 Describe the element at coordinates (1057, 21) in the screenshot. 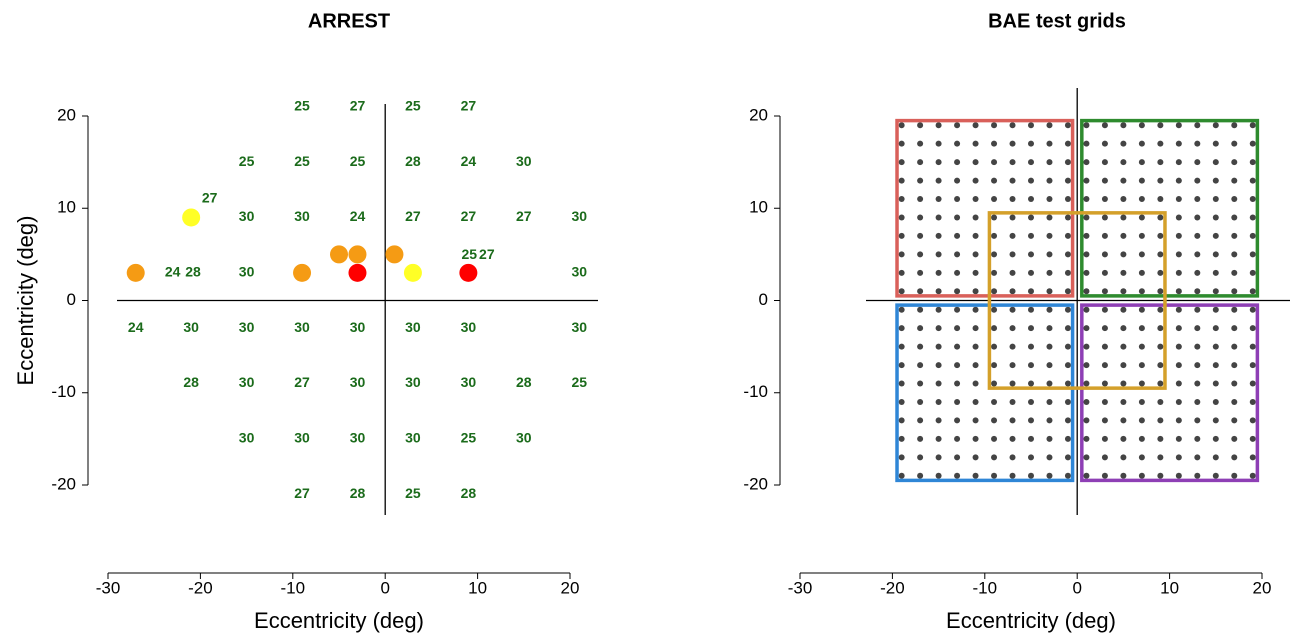

I see `chart-title: BAE test grids` at that location.